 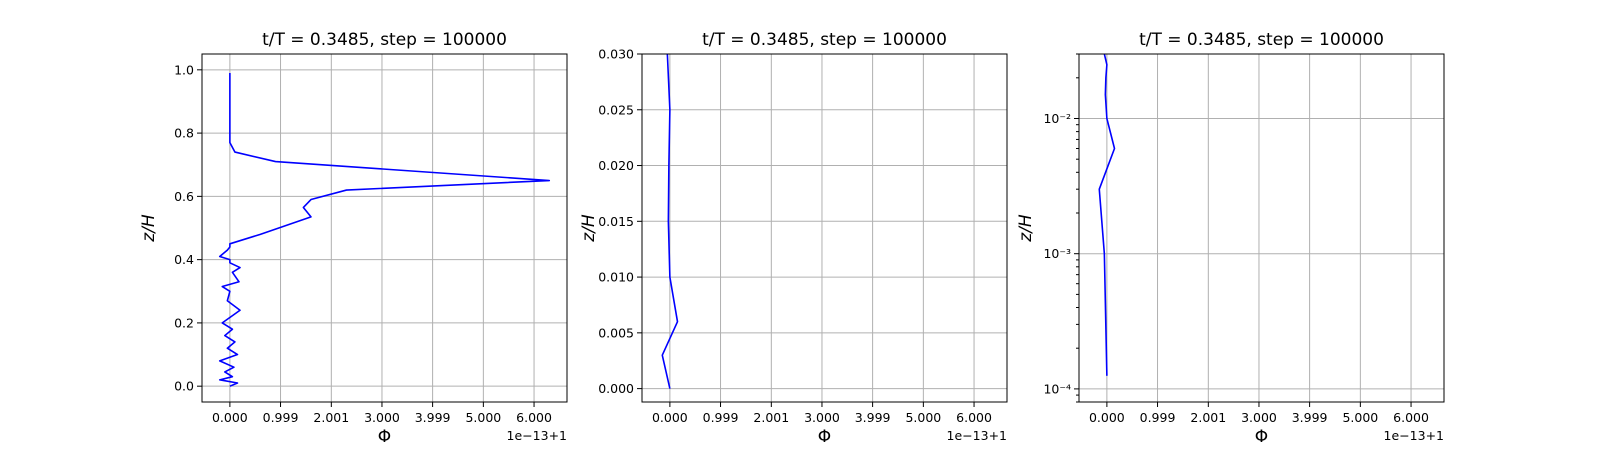 What do you see at coordinates (616, 109) in the screenshot?
I see `y-tick-label: 0.025` at bounding box center [616, 109].